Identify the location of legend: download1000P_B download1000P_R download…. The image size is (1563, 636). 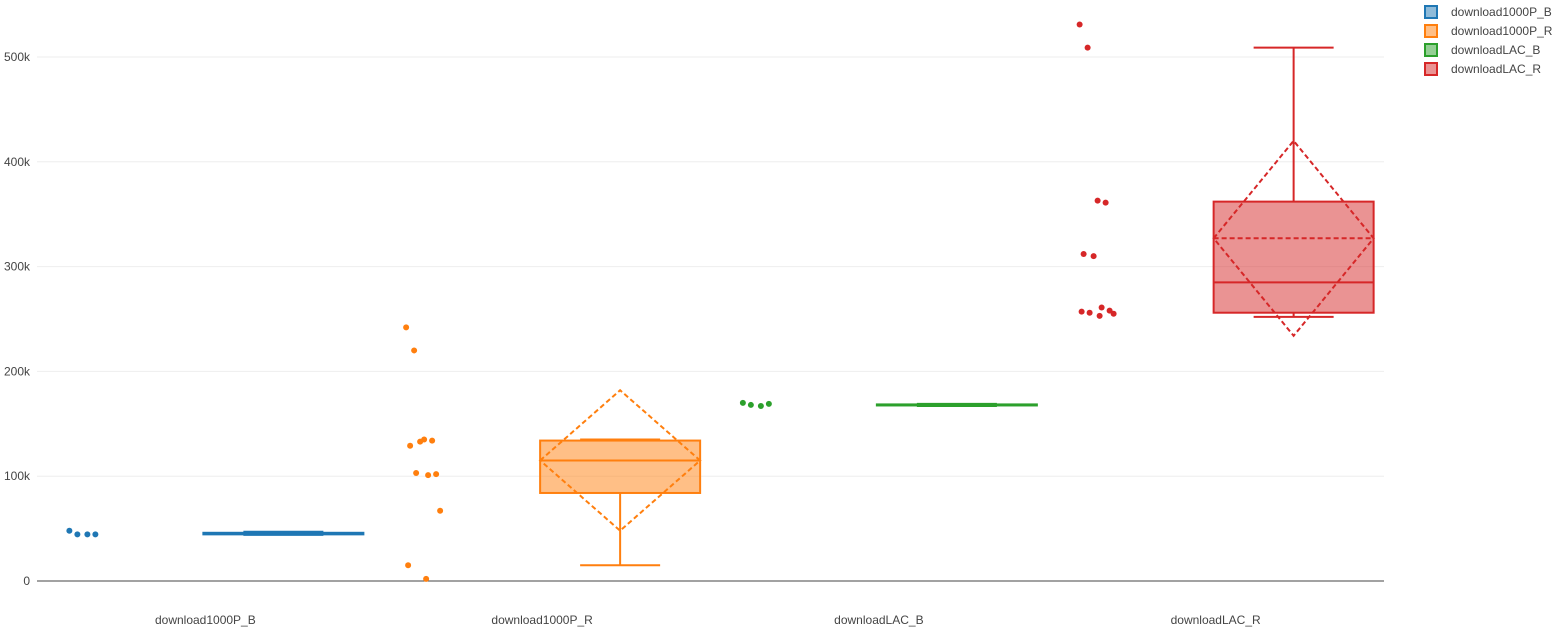
(1488, 40).